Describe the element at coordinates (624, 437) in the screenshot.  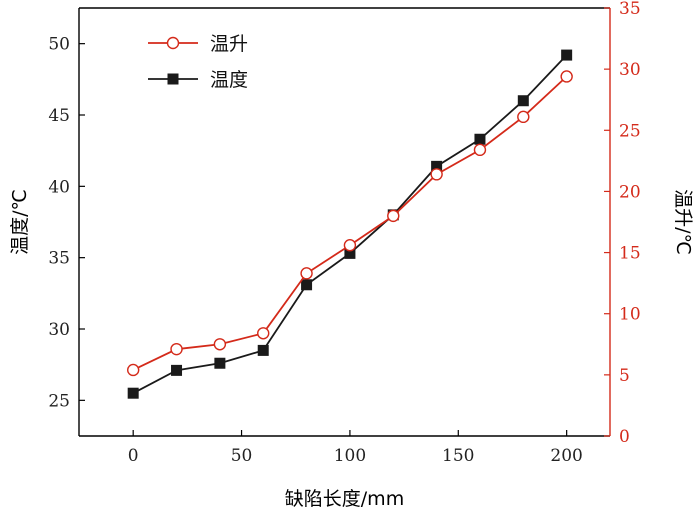
I see `right-y-tick-label: 0` at that location.